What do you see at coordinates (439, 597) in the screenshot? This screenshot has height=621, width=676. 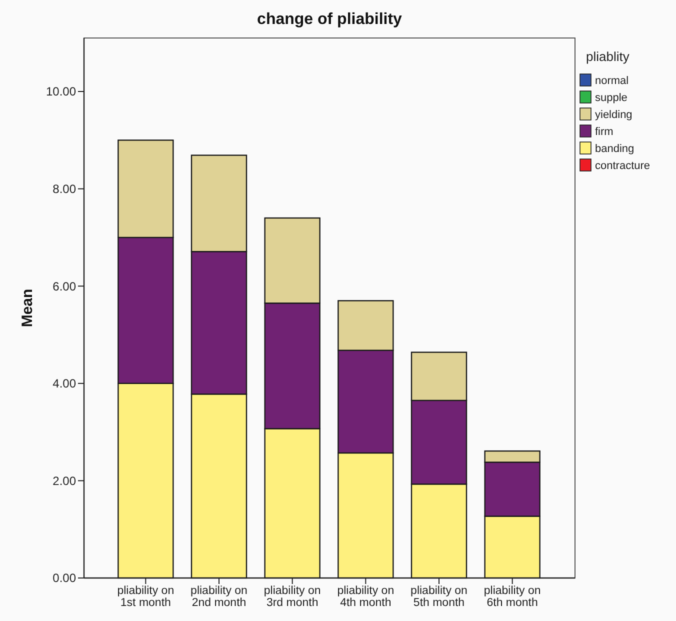 I see `x-tick-label: pliability on 5th month` at bounding box center [439, 597].